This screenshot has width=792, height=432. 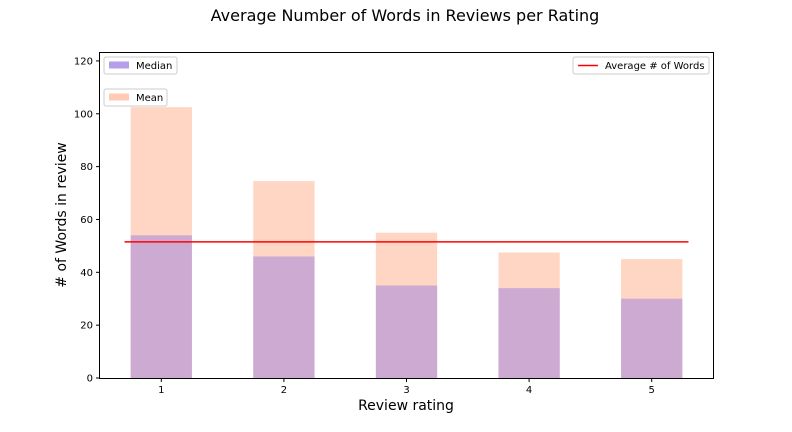 What do you see at coordinates (655, 66) in the screenshot?
I see `legend-average-label: Average # of Words` at bounding box center [655, 66].